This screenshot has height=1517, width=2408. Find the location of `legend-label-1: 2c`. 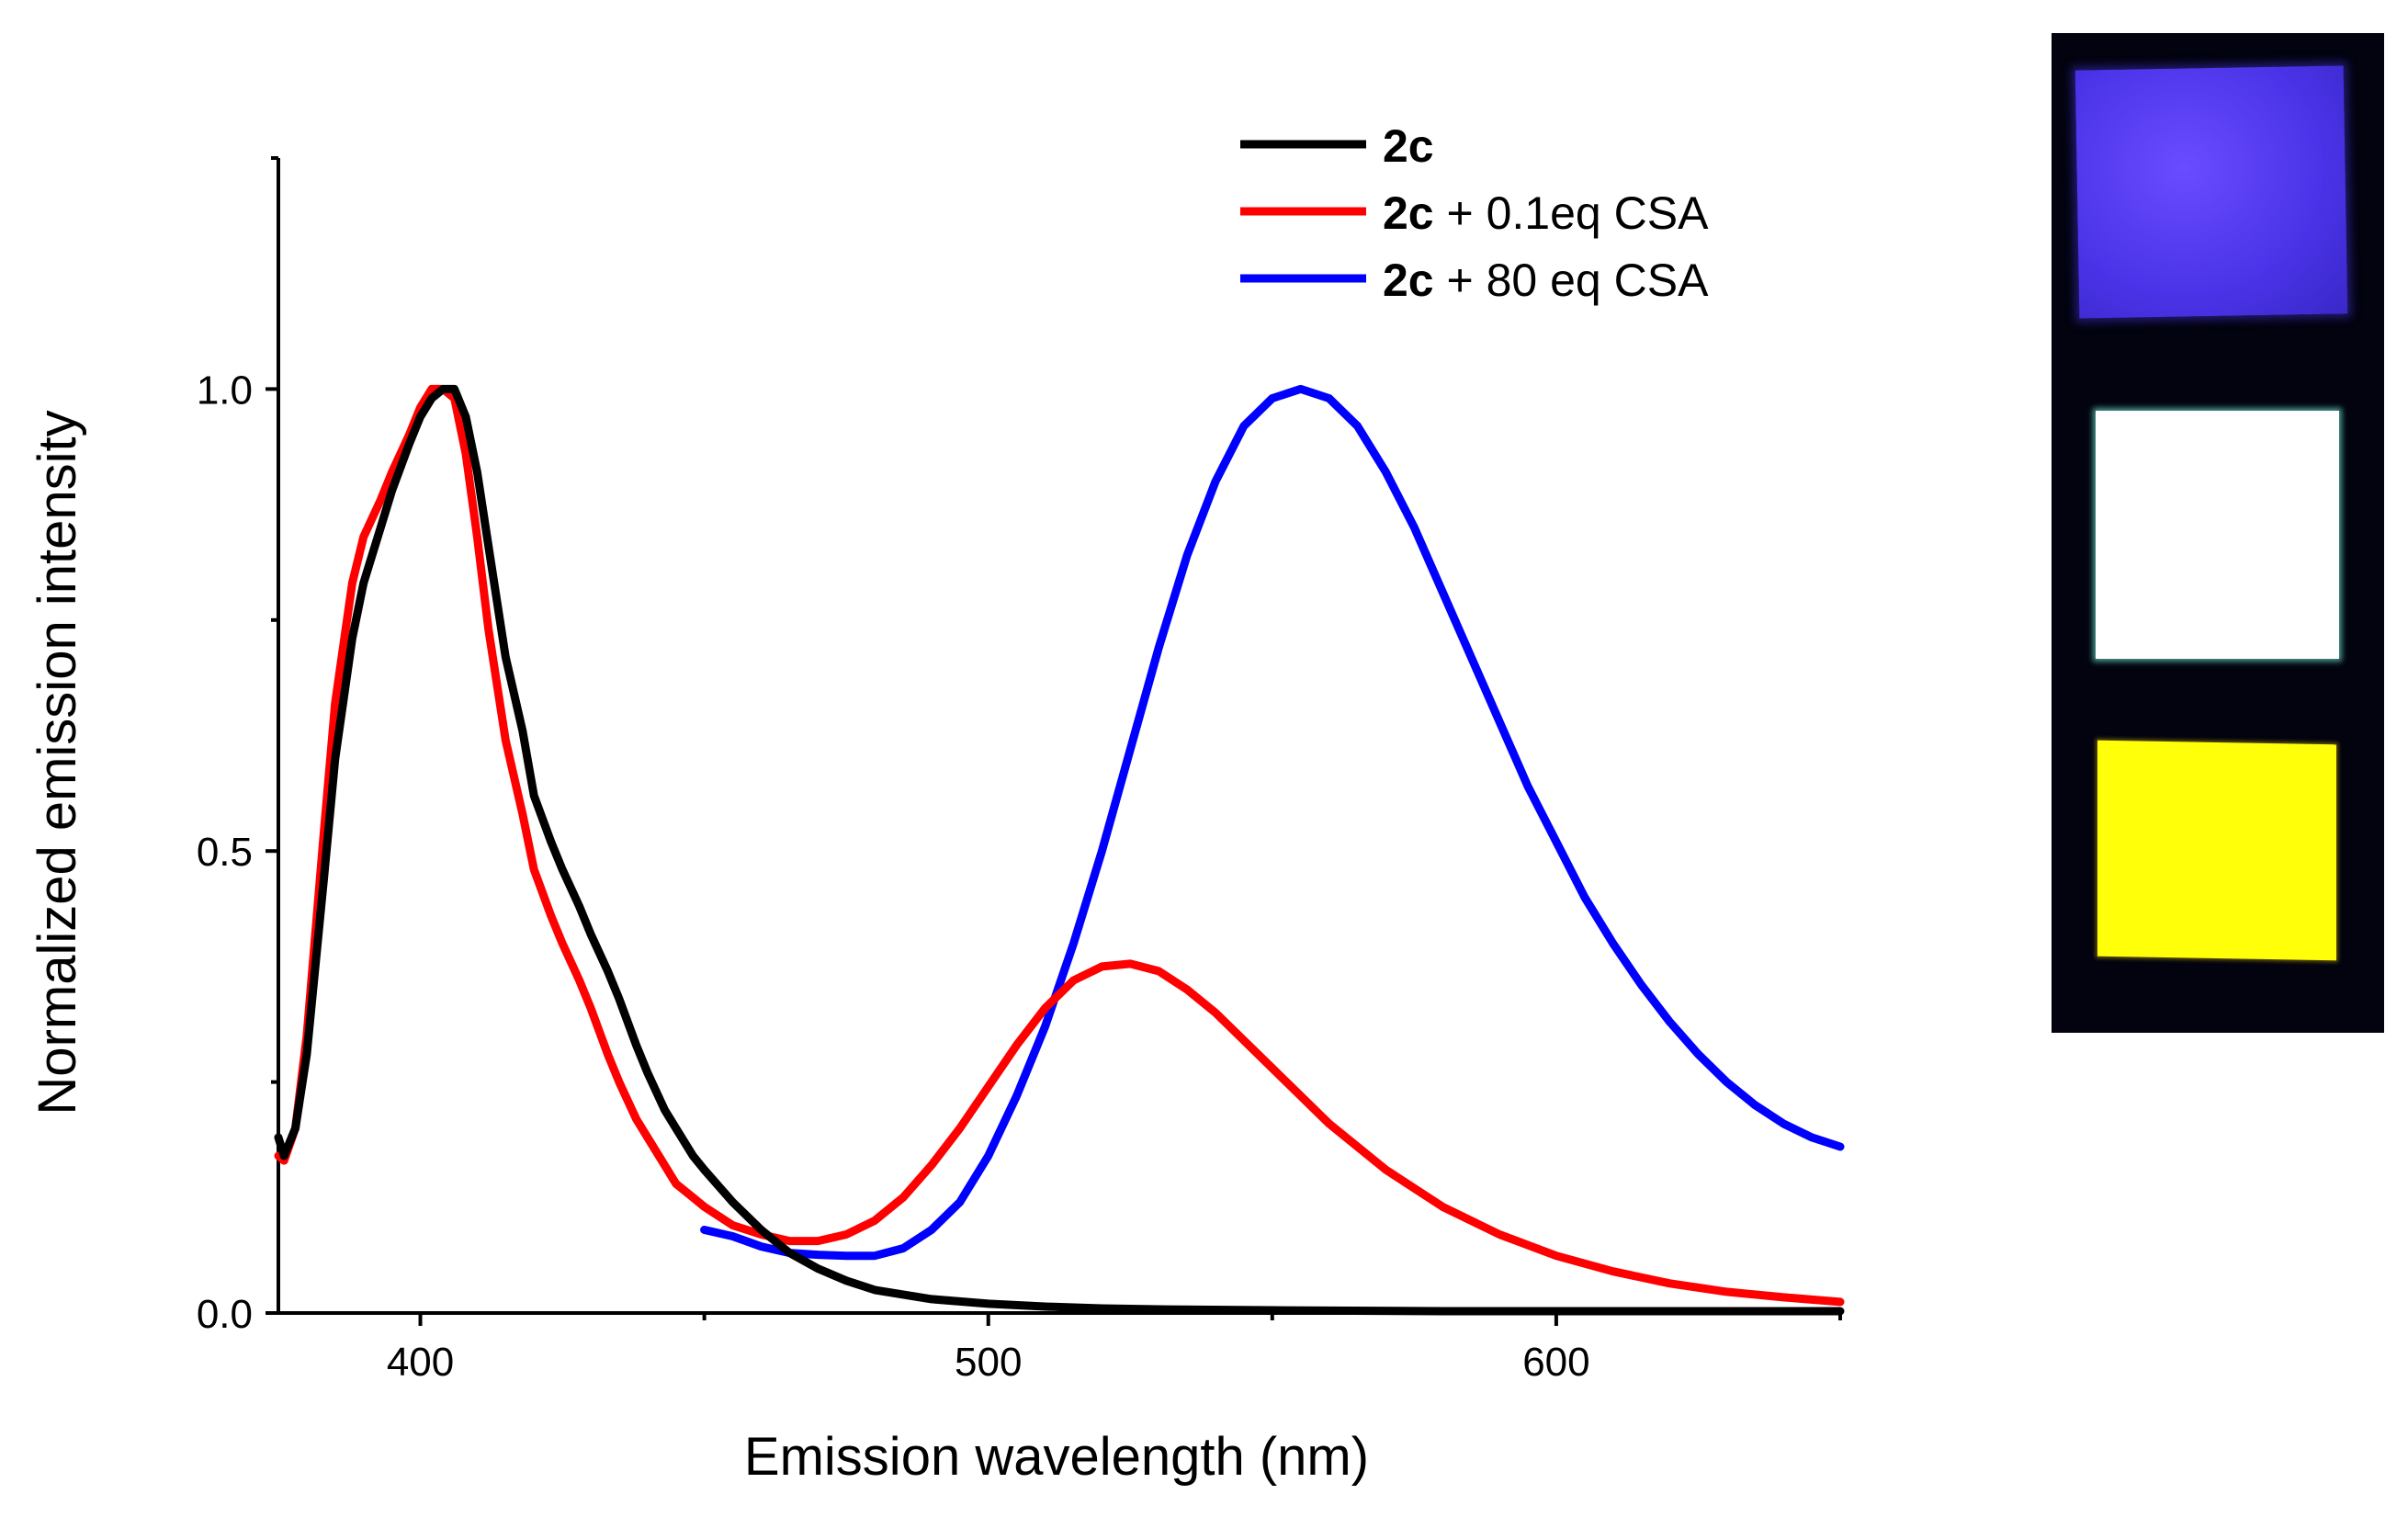

legend-label-1: 2c is located at coordinates (1409, 146).